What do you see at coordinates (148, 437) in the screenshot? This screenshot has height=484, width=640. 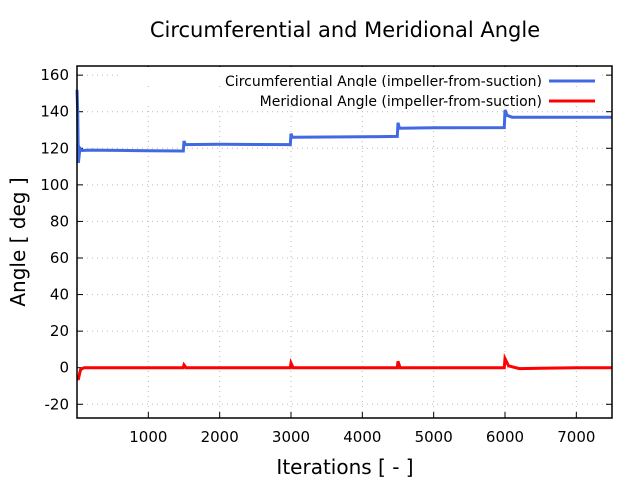 I see `x-tick-label: 1000` at bounding box center [148, 437].